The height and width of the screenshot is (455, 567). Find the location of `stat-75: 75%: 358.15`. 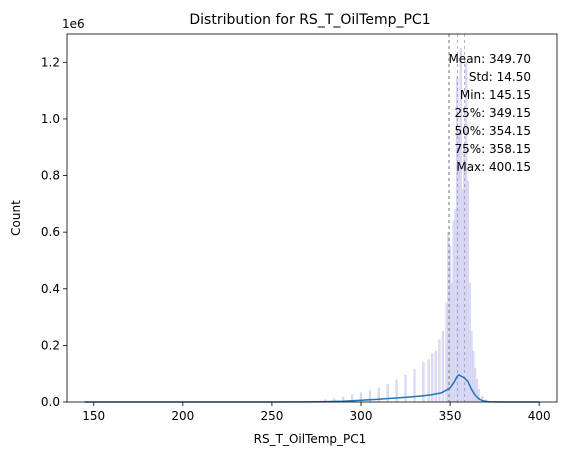

stat-75: 75%: 358.15 is located at coordinates (492, 149).